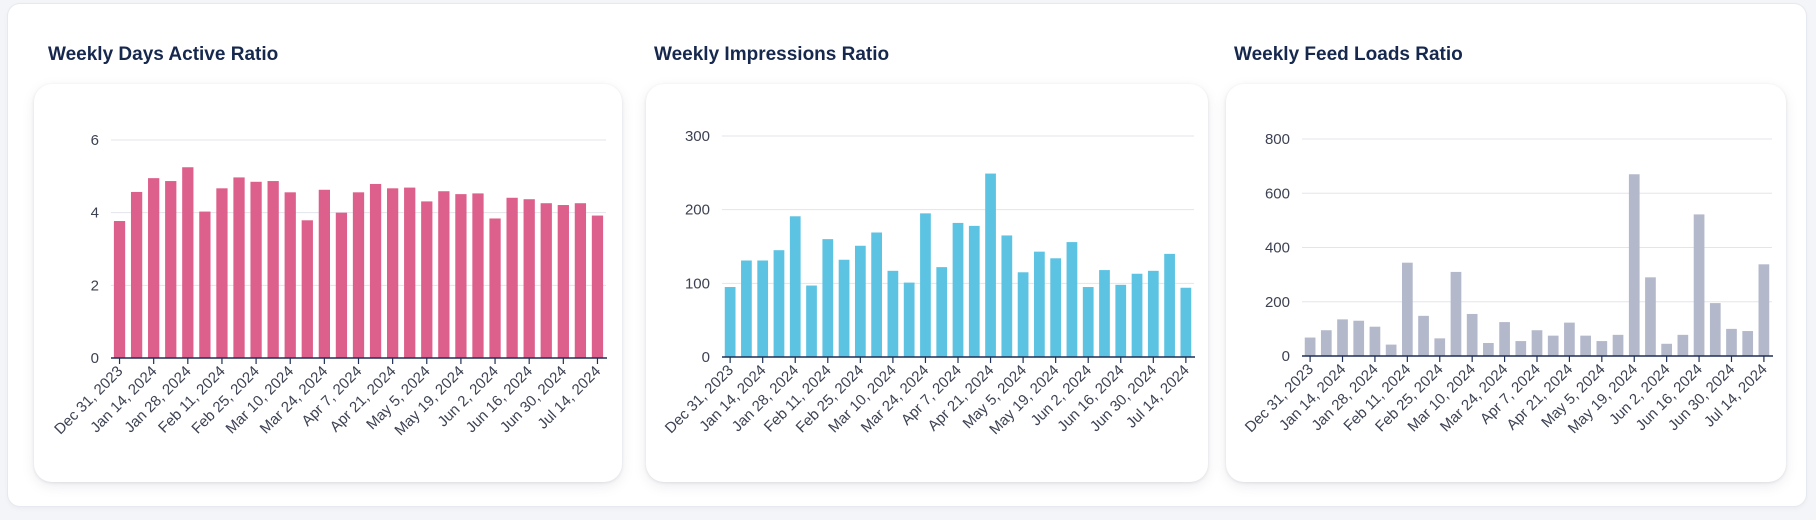 The height and width of the screenshot is (520, 1816). I want to click on y-tick-label: 600, so click(1277, 193).